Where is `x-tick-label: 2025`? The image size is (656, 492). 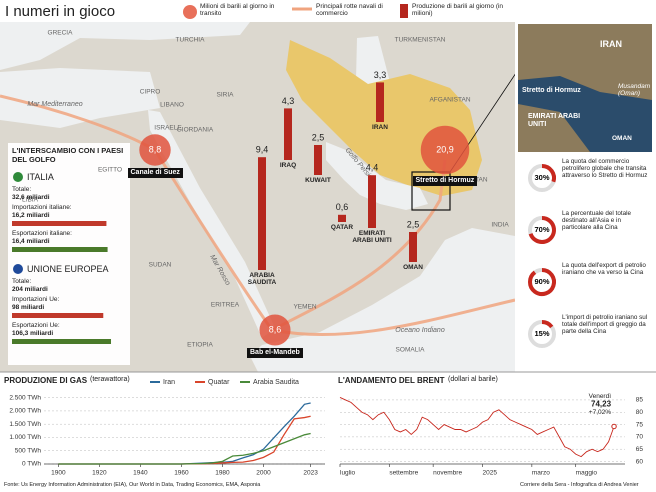
x-tick-label: 2025 is located at coordinates (490, 473).